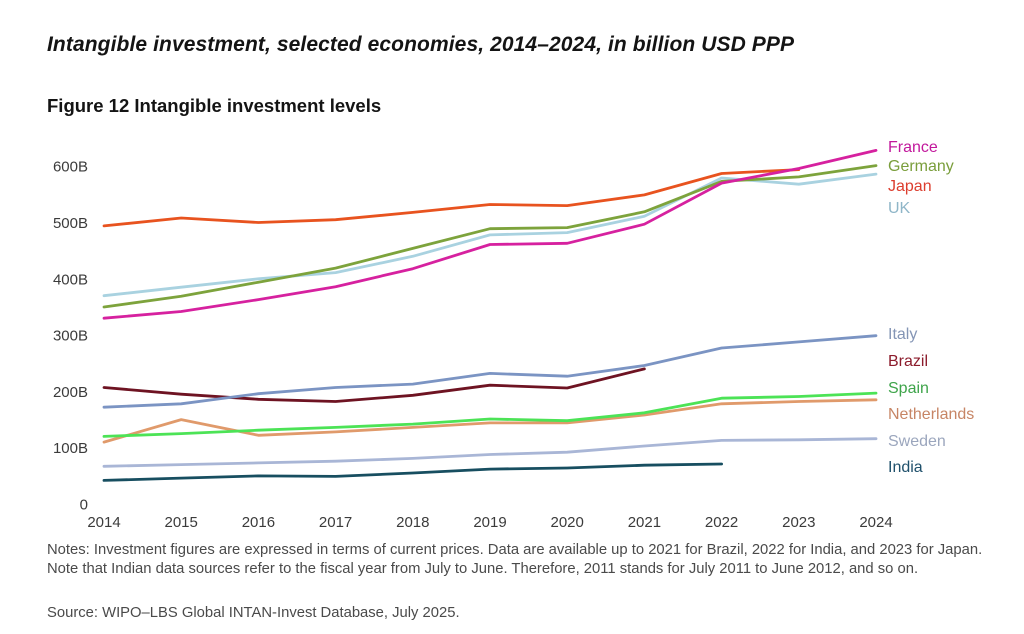 This screenshot has width=1024, height=634. I want to click on line-sweden, so click(490, 452).